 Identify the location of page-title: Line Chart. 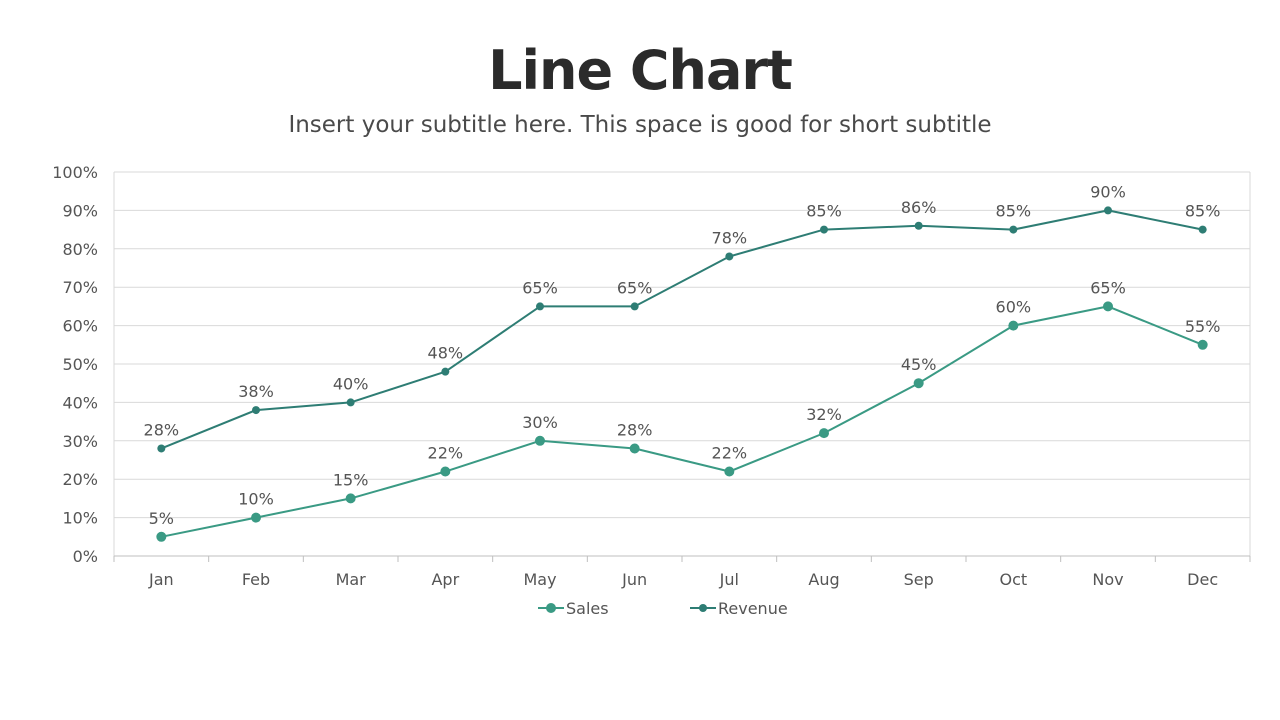
(640, 70).